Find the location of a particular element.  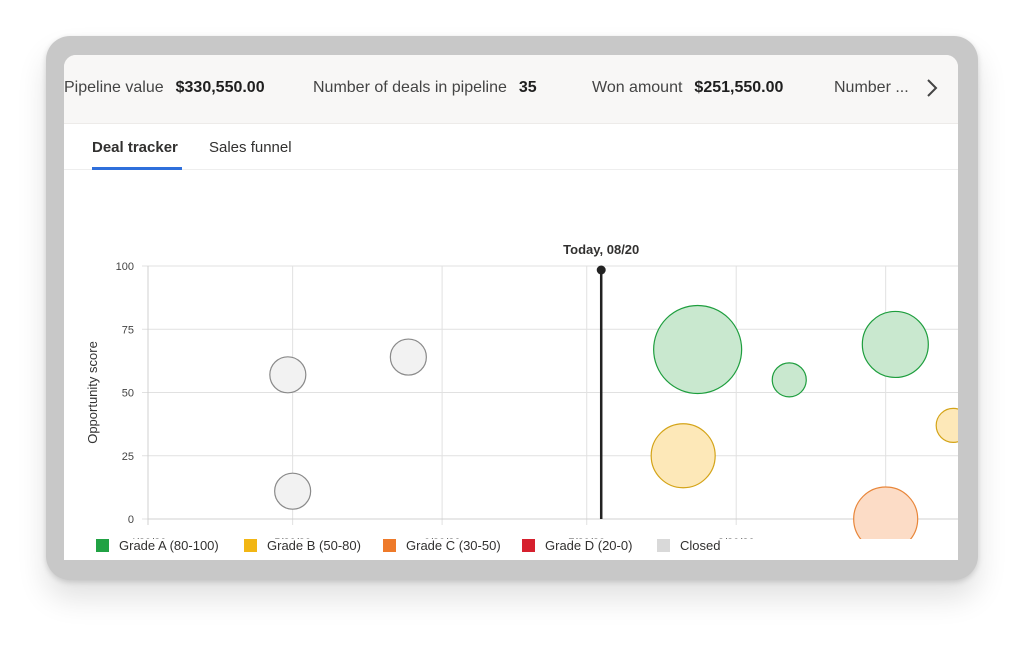

kpi-deals-count: Number of deals in pipeline 35 is located at coordinates (425, 88).